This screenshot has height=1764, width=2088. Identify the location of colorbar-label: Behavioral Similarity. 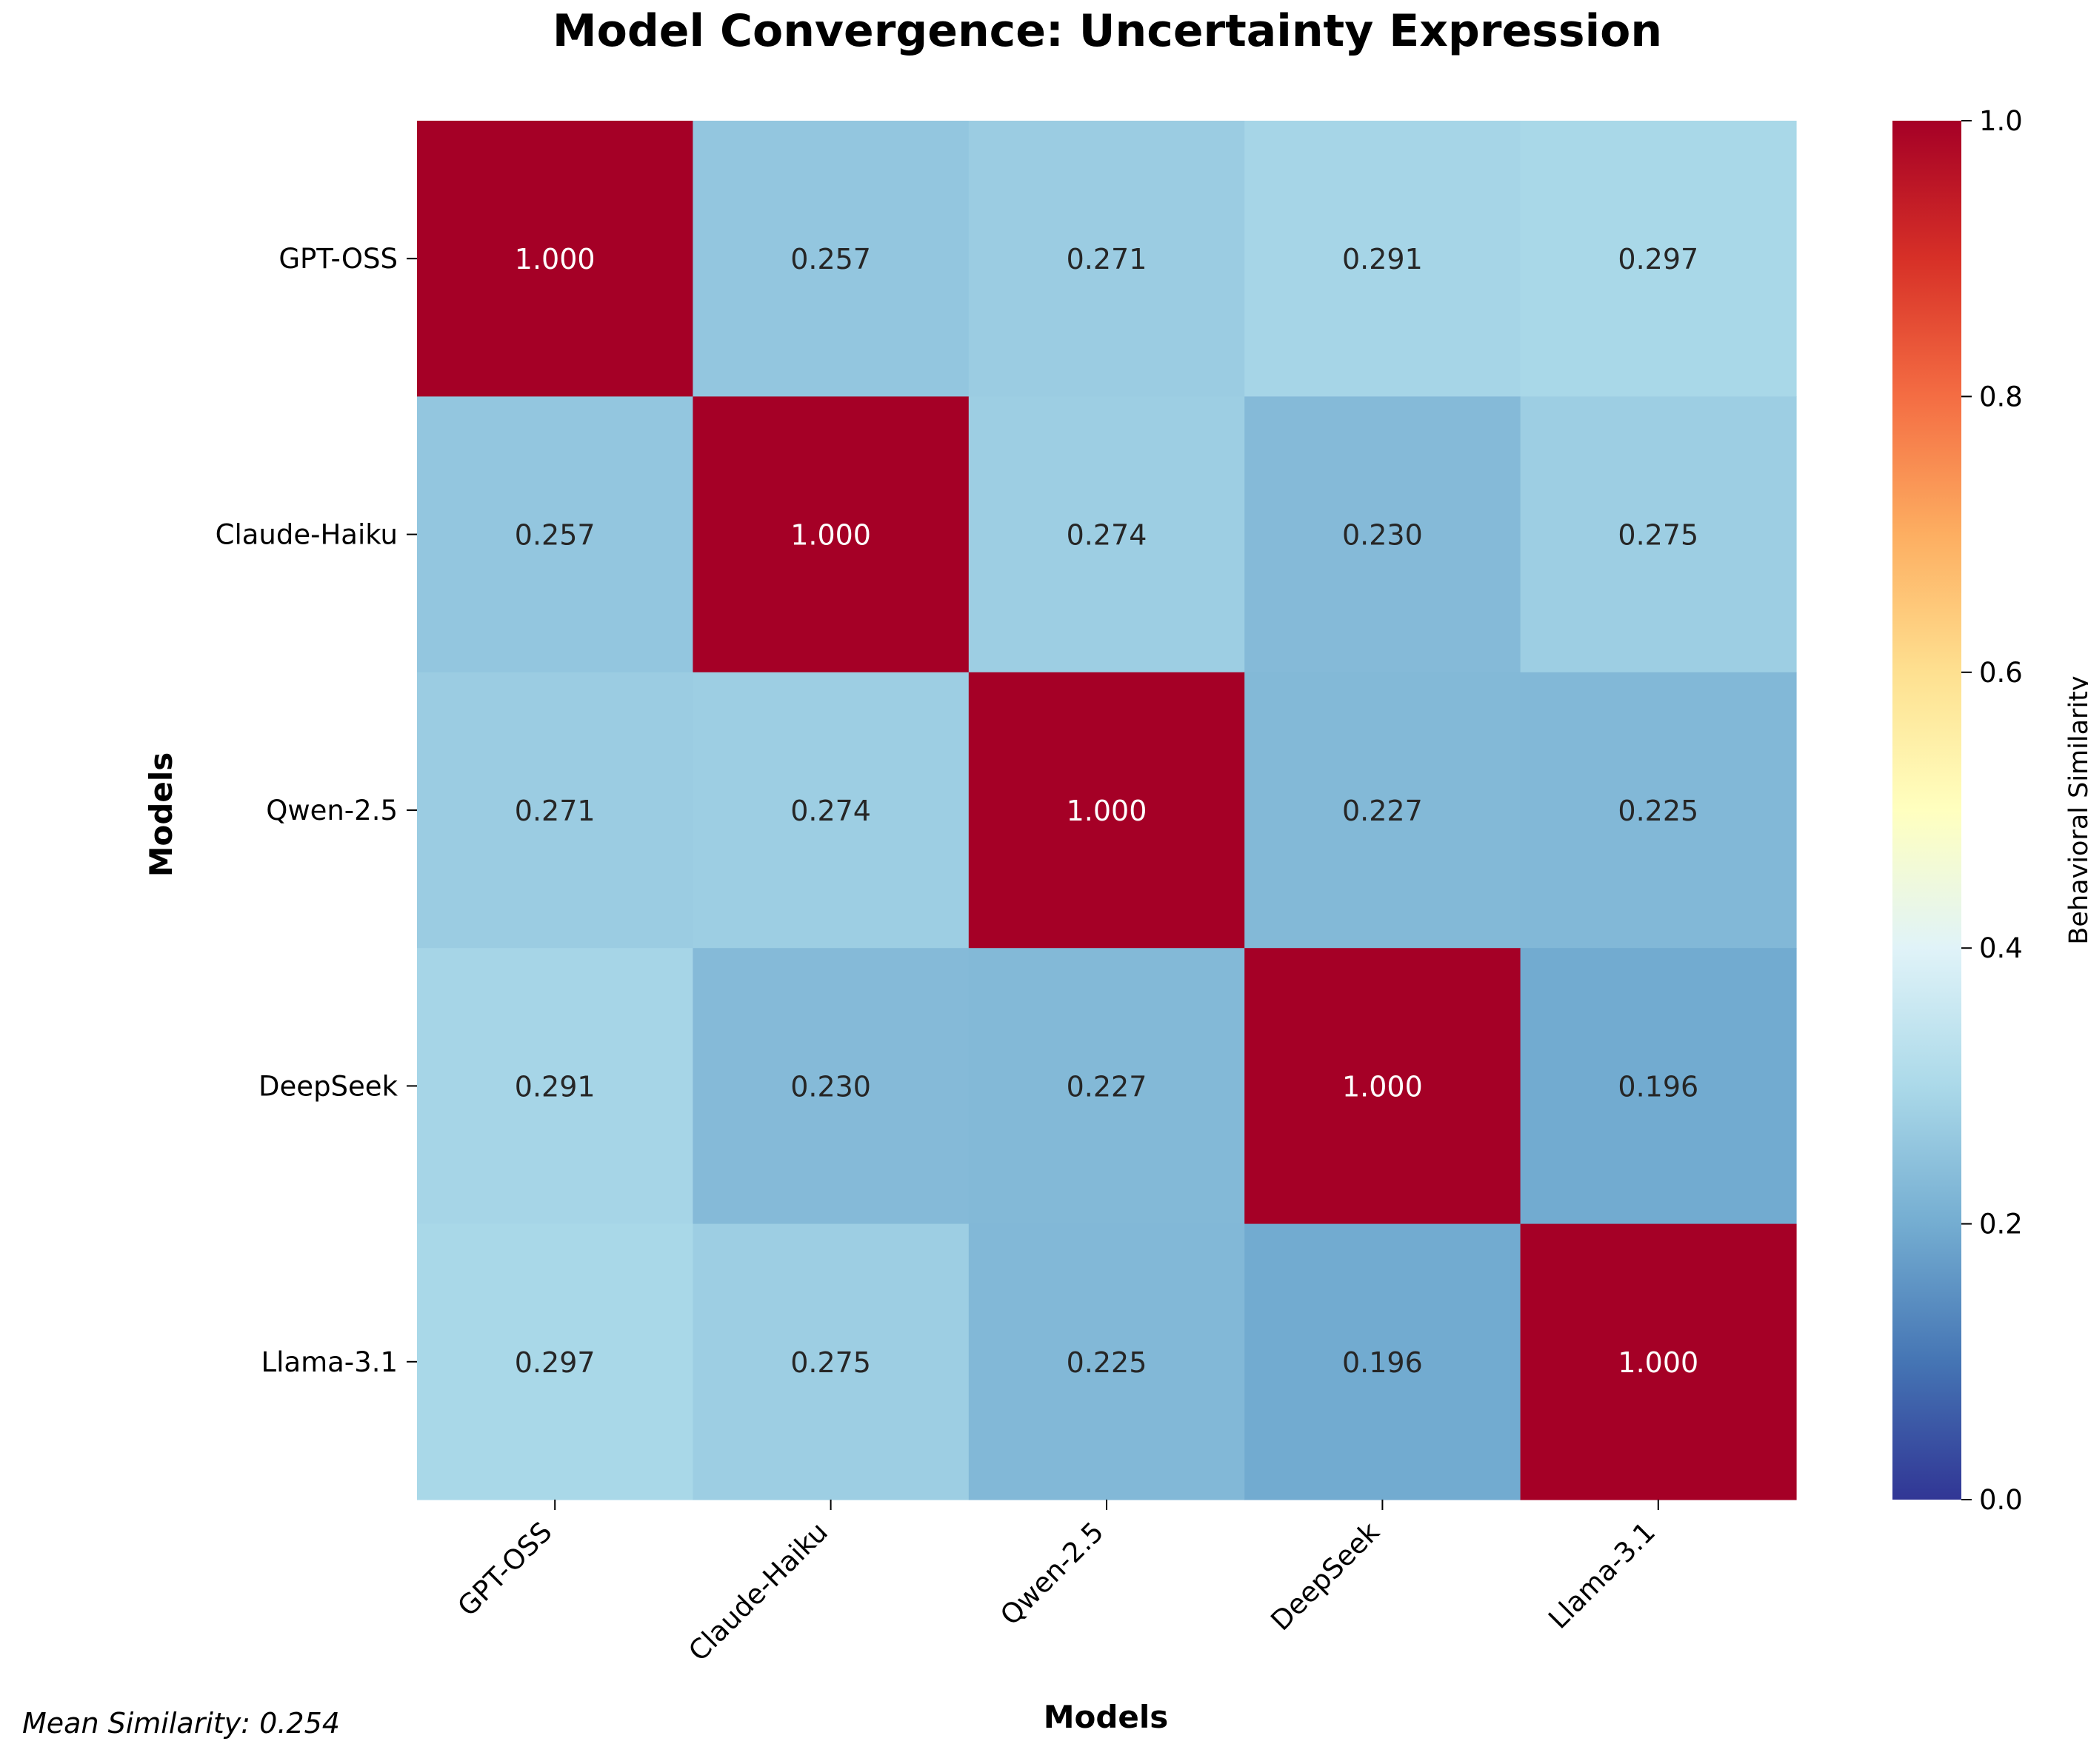
(2076, 809).